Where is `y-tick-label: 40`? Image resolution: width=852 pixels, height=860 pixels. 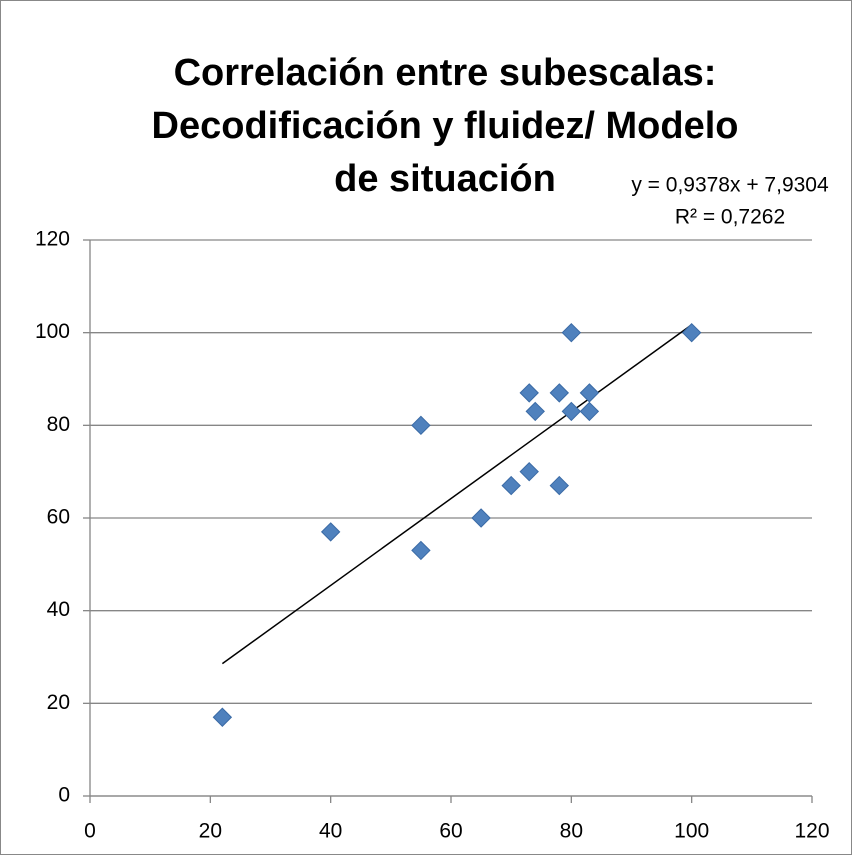
y-tick-label: 40 is located at coordinates (58, 609).